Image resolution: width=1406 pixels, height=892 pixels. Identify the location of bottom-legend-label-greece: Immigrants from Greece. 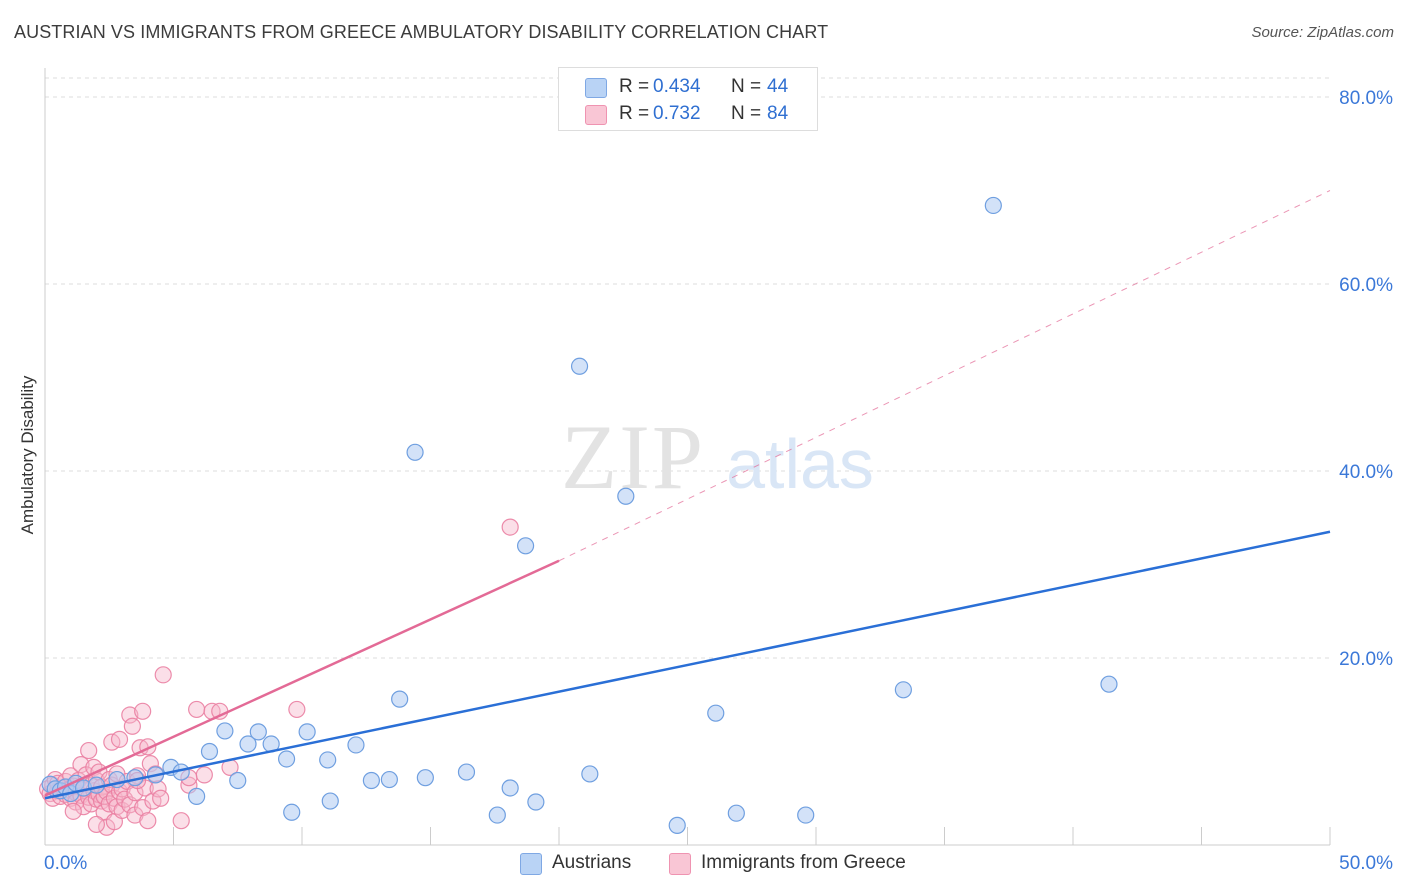
(803, 862).